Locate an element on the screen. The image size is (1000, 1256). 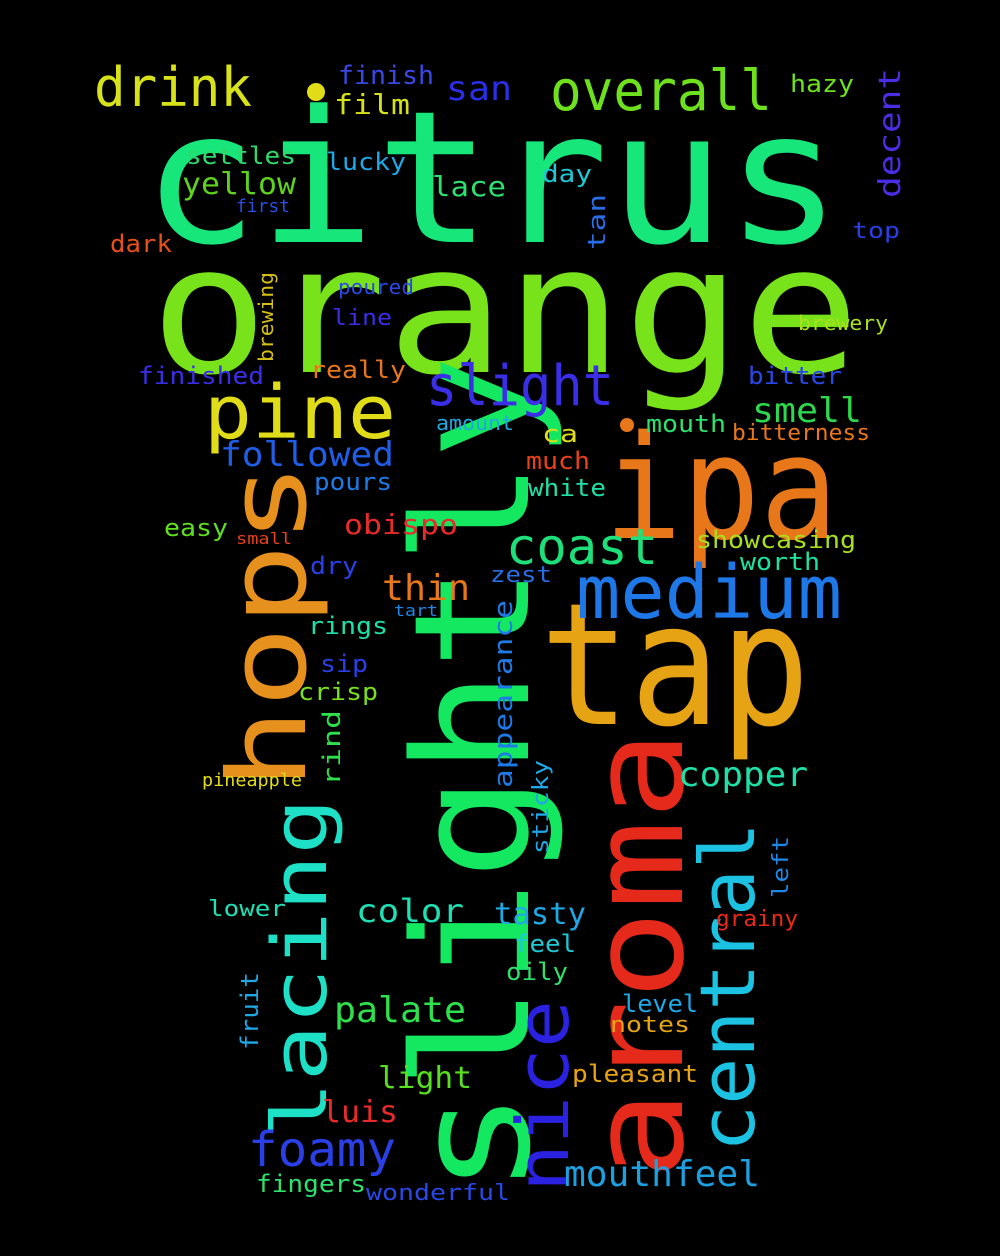
word-coast: coast is located at coordinates (582, 547).